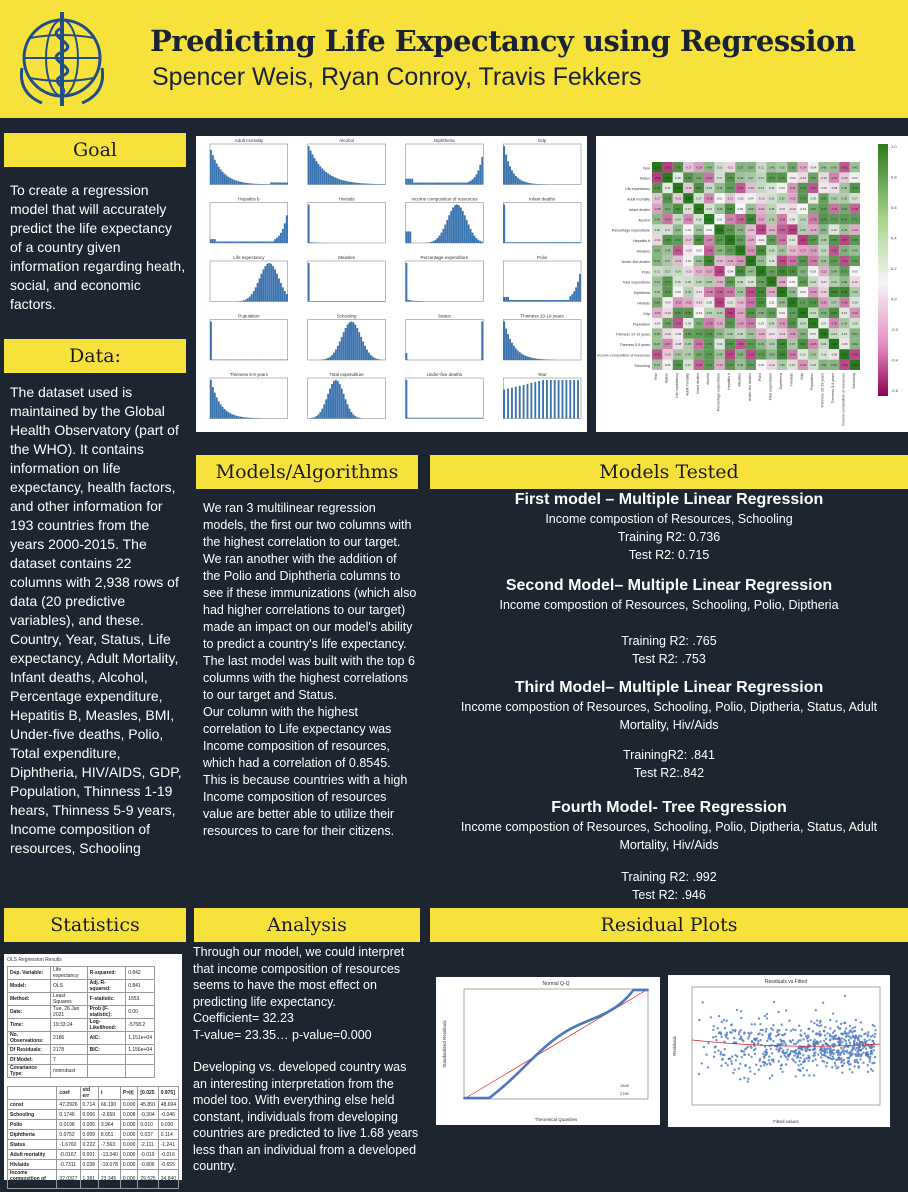 The image size is (908, 1192). I want to click on ols-summary-cell: 1.151e+04, so click(140, 1038).